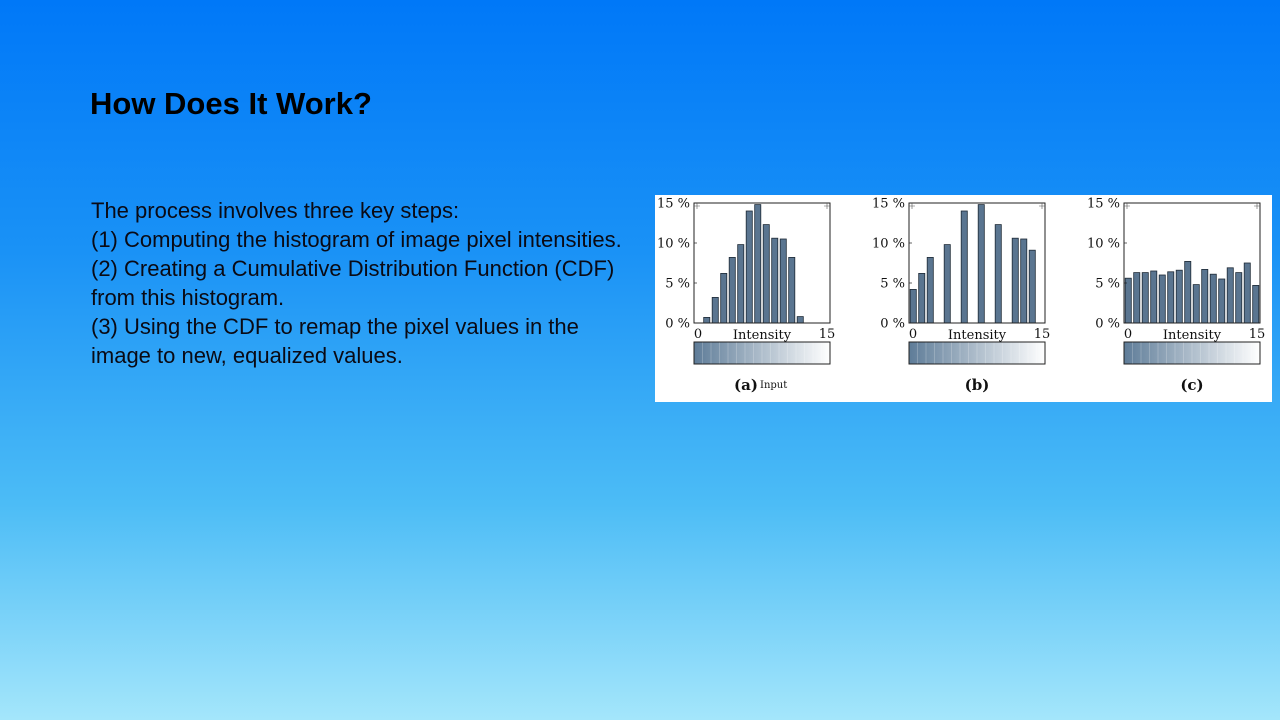 This screenshot has height=720, width=1280. Describe the element at coordinates (773, 385) in the screenshot. I see `panel-caption-note: Input` at that location.